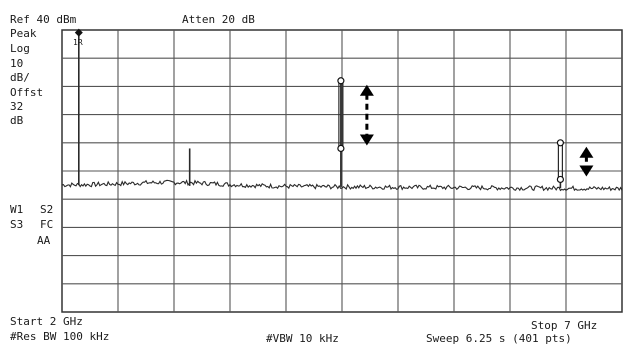 The image size is (624, 347). Describe the element at coordinates (78, 32) in the screenshot. I see `marker-diamond` at that location.